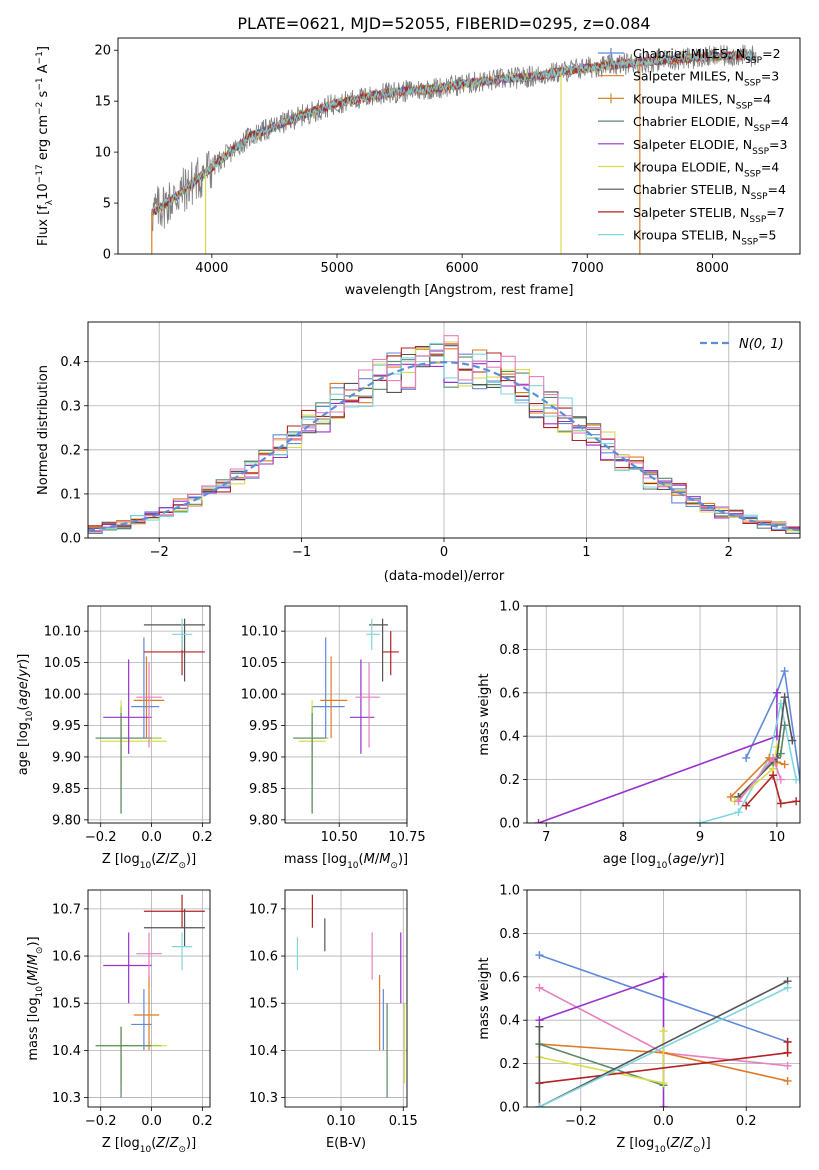 This screenshot has height=1170, width=819. I want to click on label-part: Flux [f, so click(43, 225).